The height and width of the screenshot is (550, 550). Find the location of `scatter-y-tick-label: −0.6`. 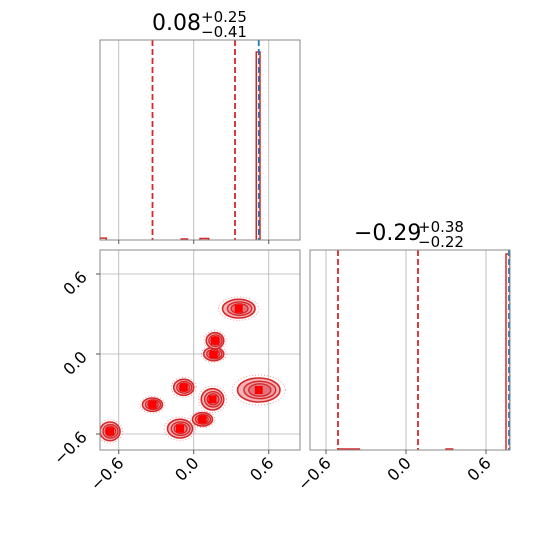

scatter-y-tick-label: −0.6 is located at coordinates (70, 447).